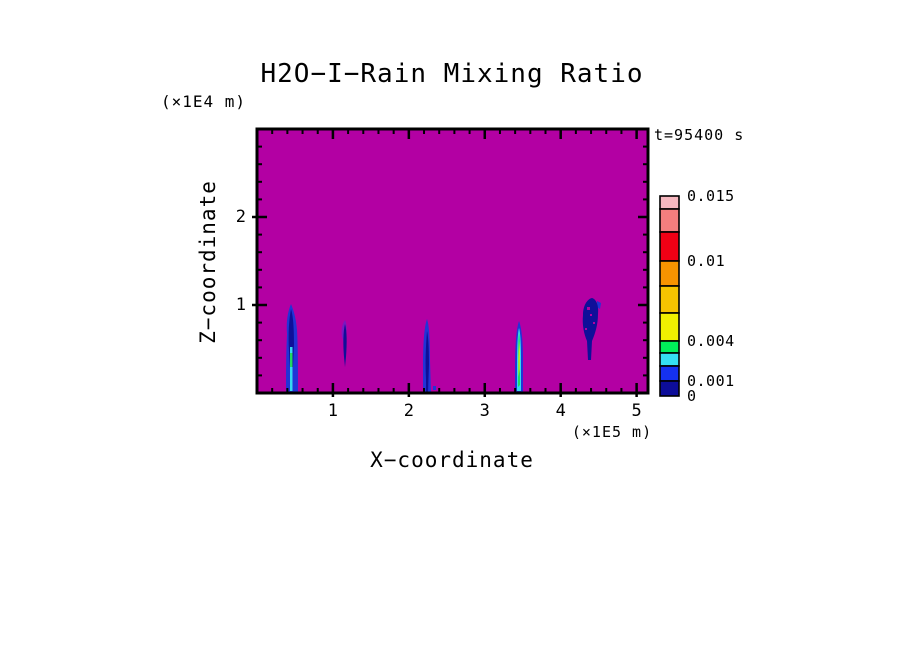  I want to click on x-tick-label: 1, so click(333, 411).